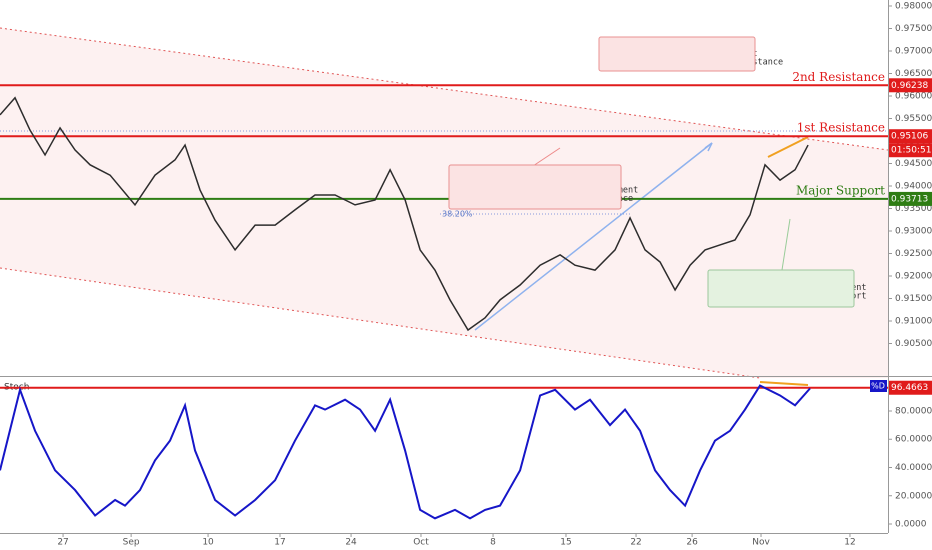 Image resolution: width=932 pixels, height=550 pixels. Describe the element at coordinates (849, 543) in the screenshot. I see `x-tick-label: 12` at that location.